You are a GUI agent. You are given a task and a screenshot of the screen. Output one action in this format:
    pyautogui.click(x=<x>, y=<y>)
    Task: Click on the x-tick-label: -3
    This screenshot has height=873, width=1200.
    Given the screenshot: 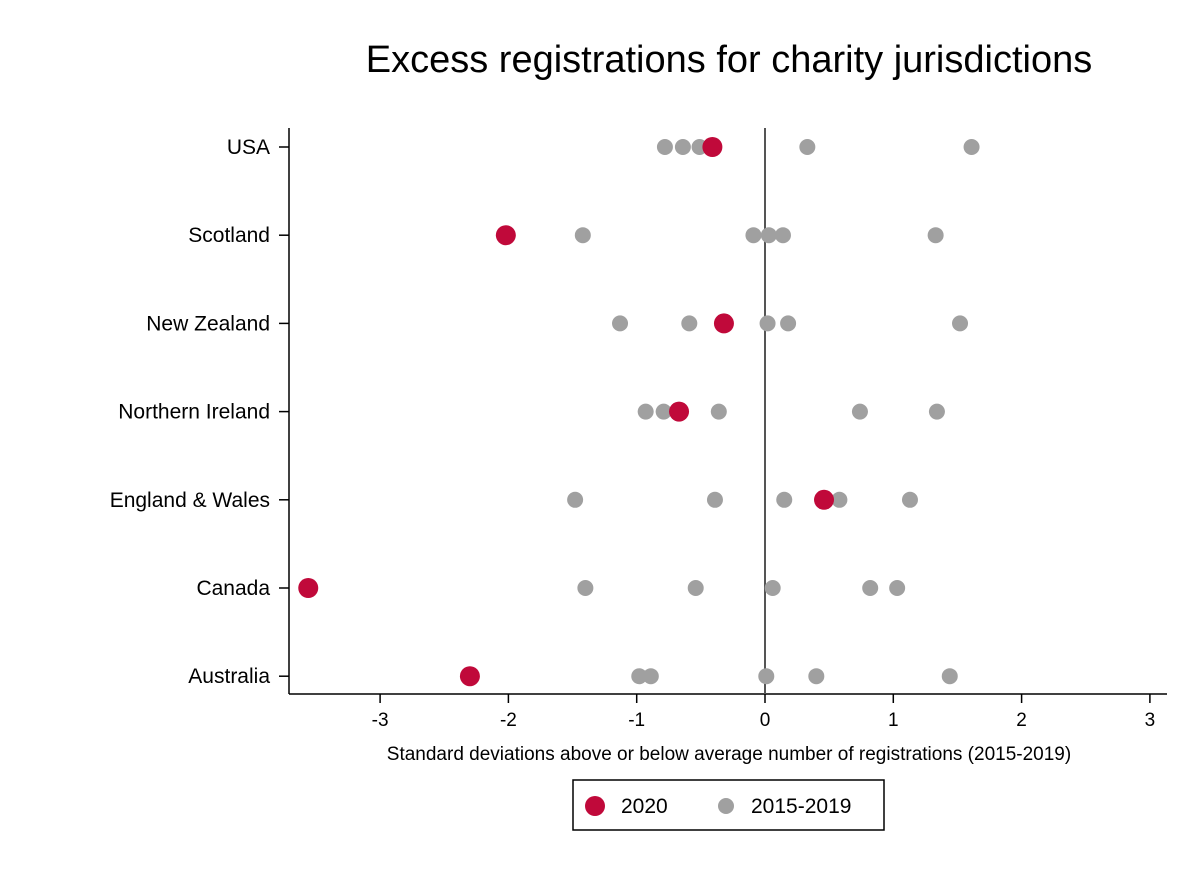 What is the action you would take?
    pyautogui.click(x=380, y=720)
    